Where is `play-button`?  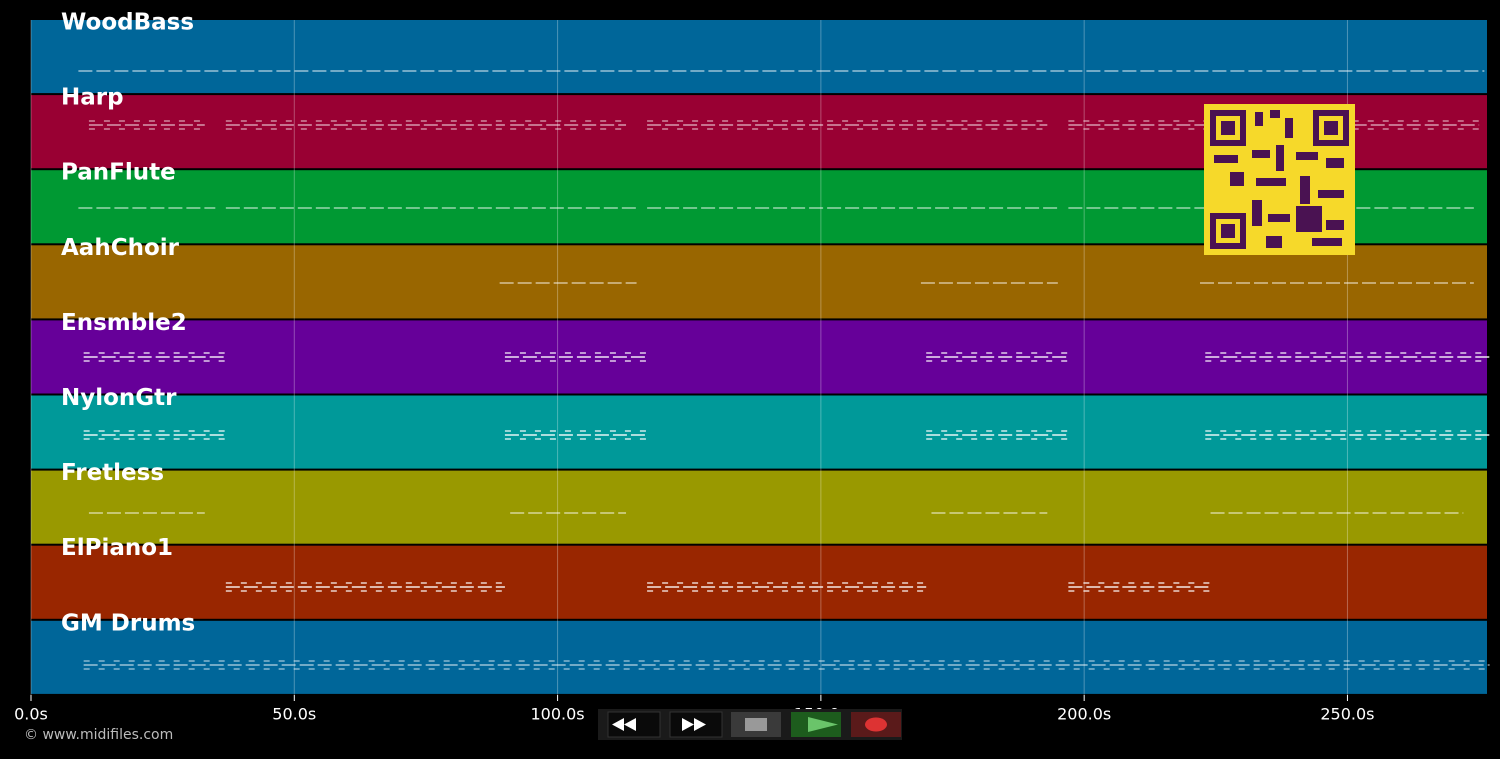 play-button is located at coordinates (816, 724).